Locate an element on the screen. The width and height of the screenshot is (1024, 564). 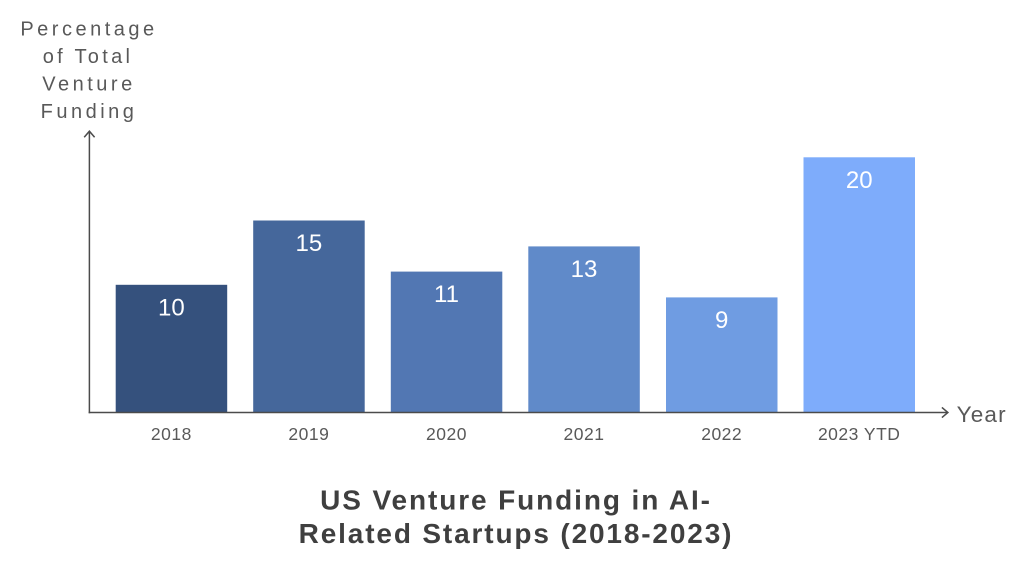
svg-text: of Total is located at coordinates (88, 57).